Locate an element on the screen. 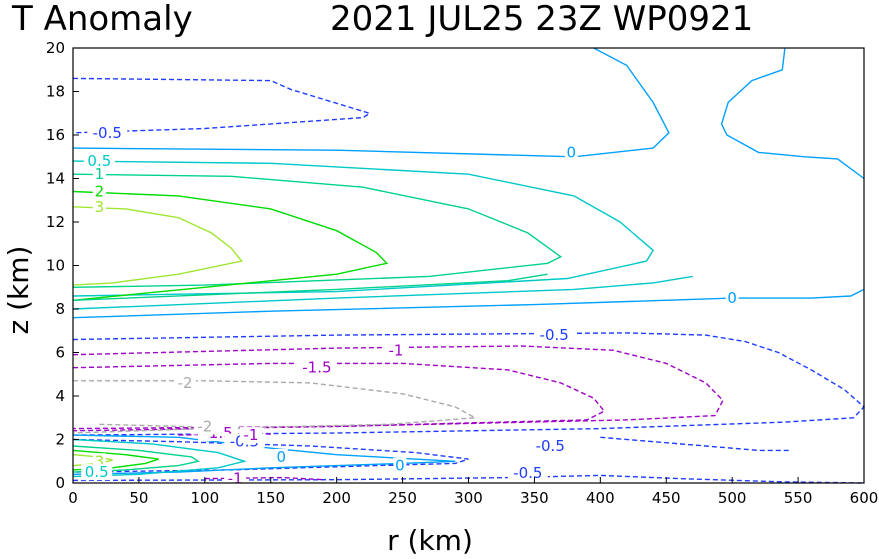 This screenshot has width=879, height=559. y-tick-label: 0 is located at coordinates (60, 483).